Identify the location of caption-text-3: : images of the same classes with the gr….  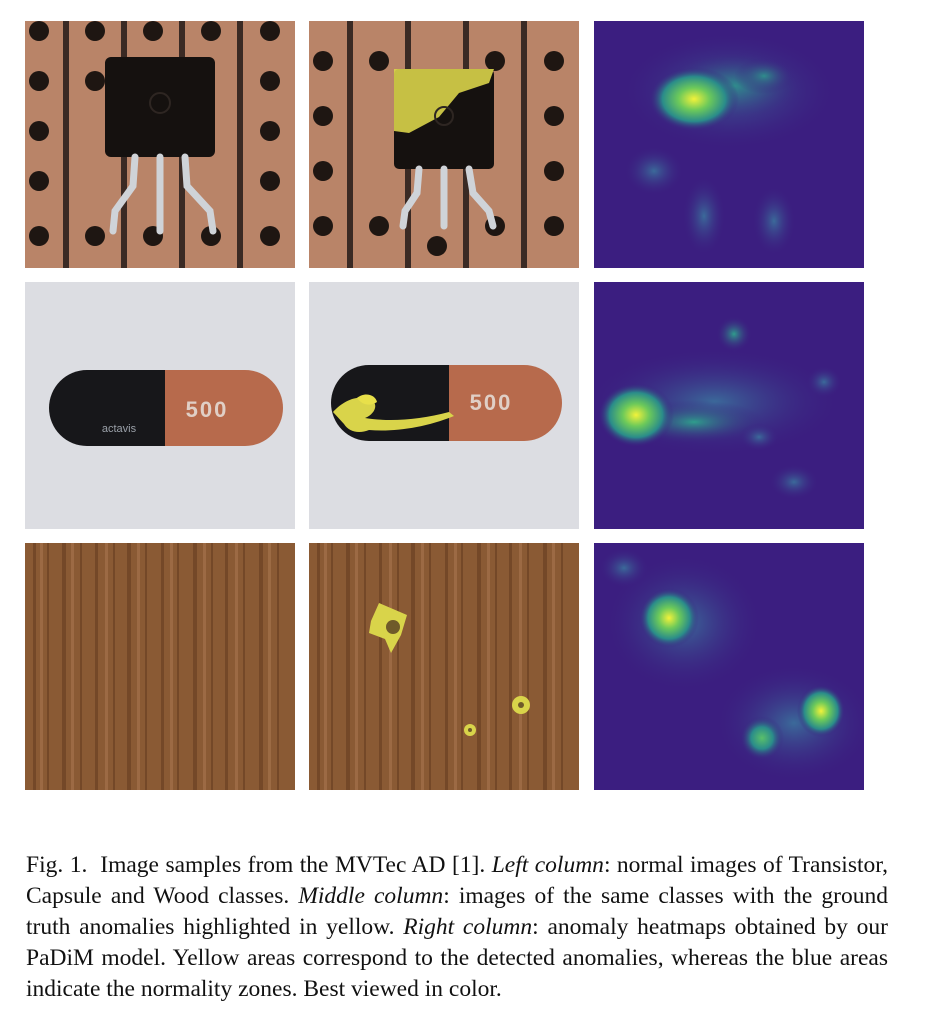
(457, 911).